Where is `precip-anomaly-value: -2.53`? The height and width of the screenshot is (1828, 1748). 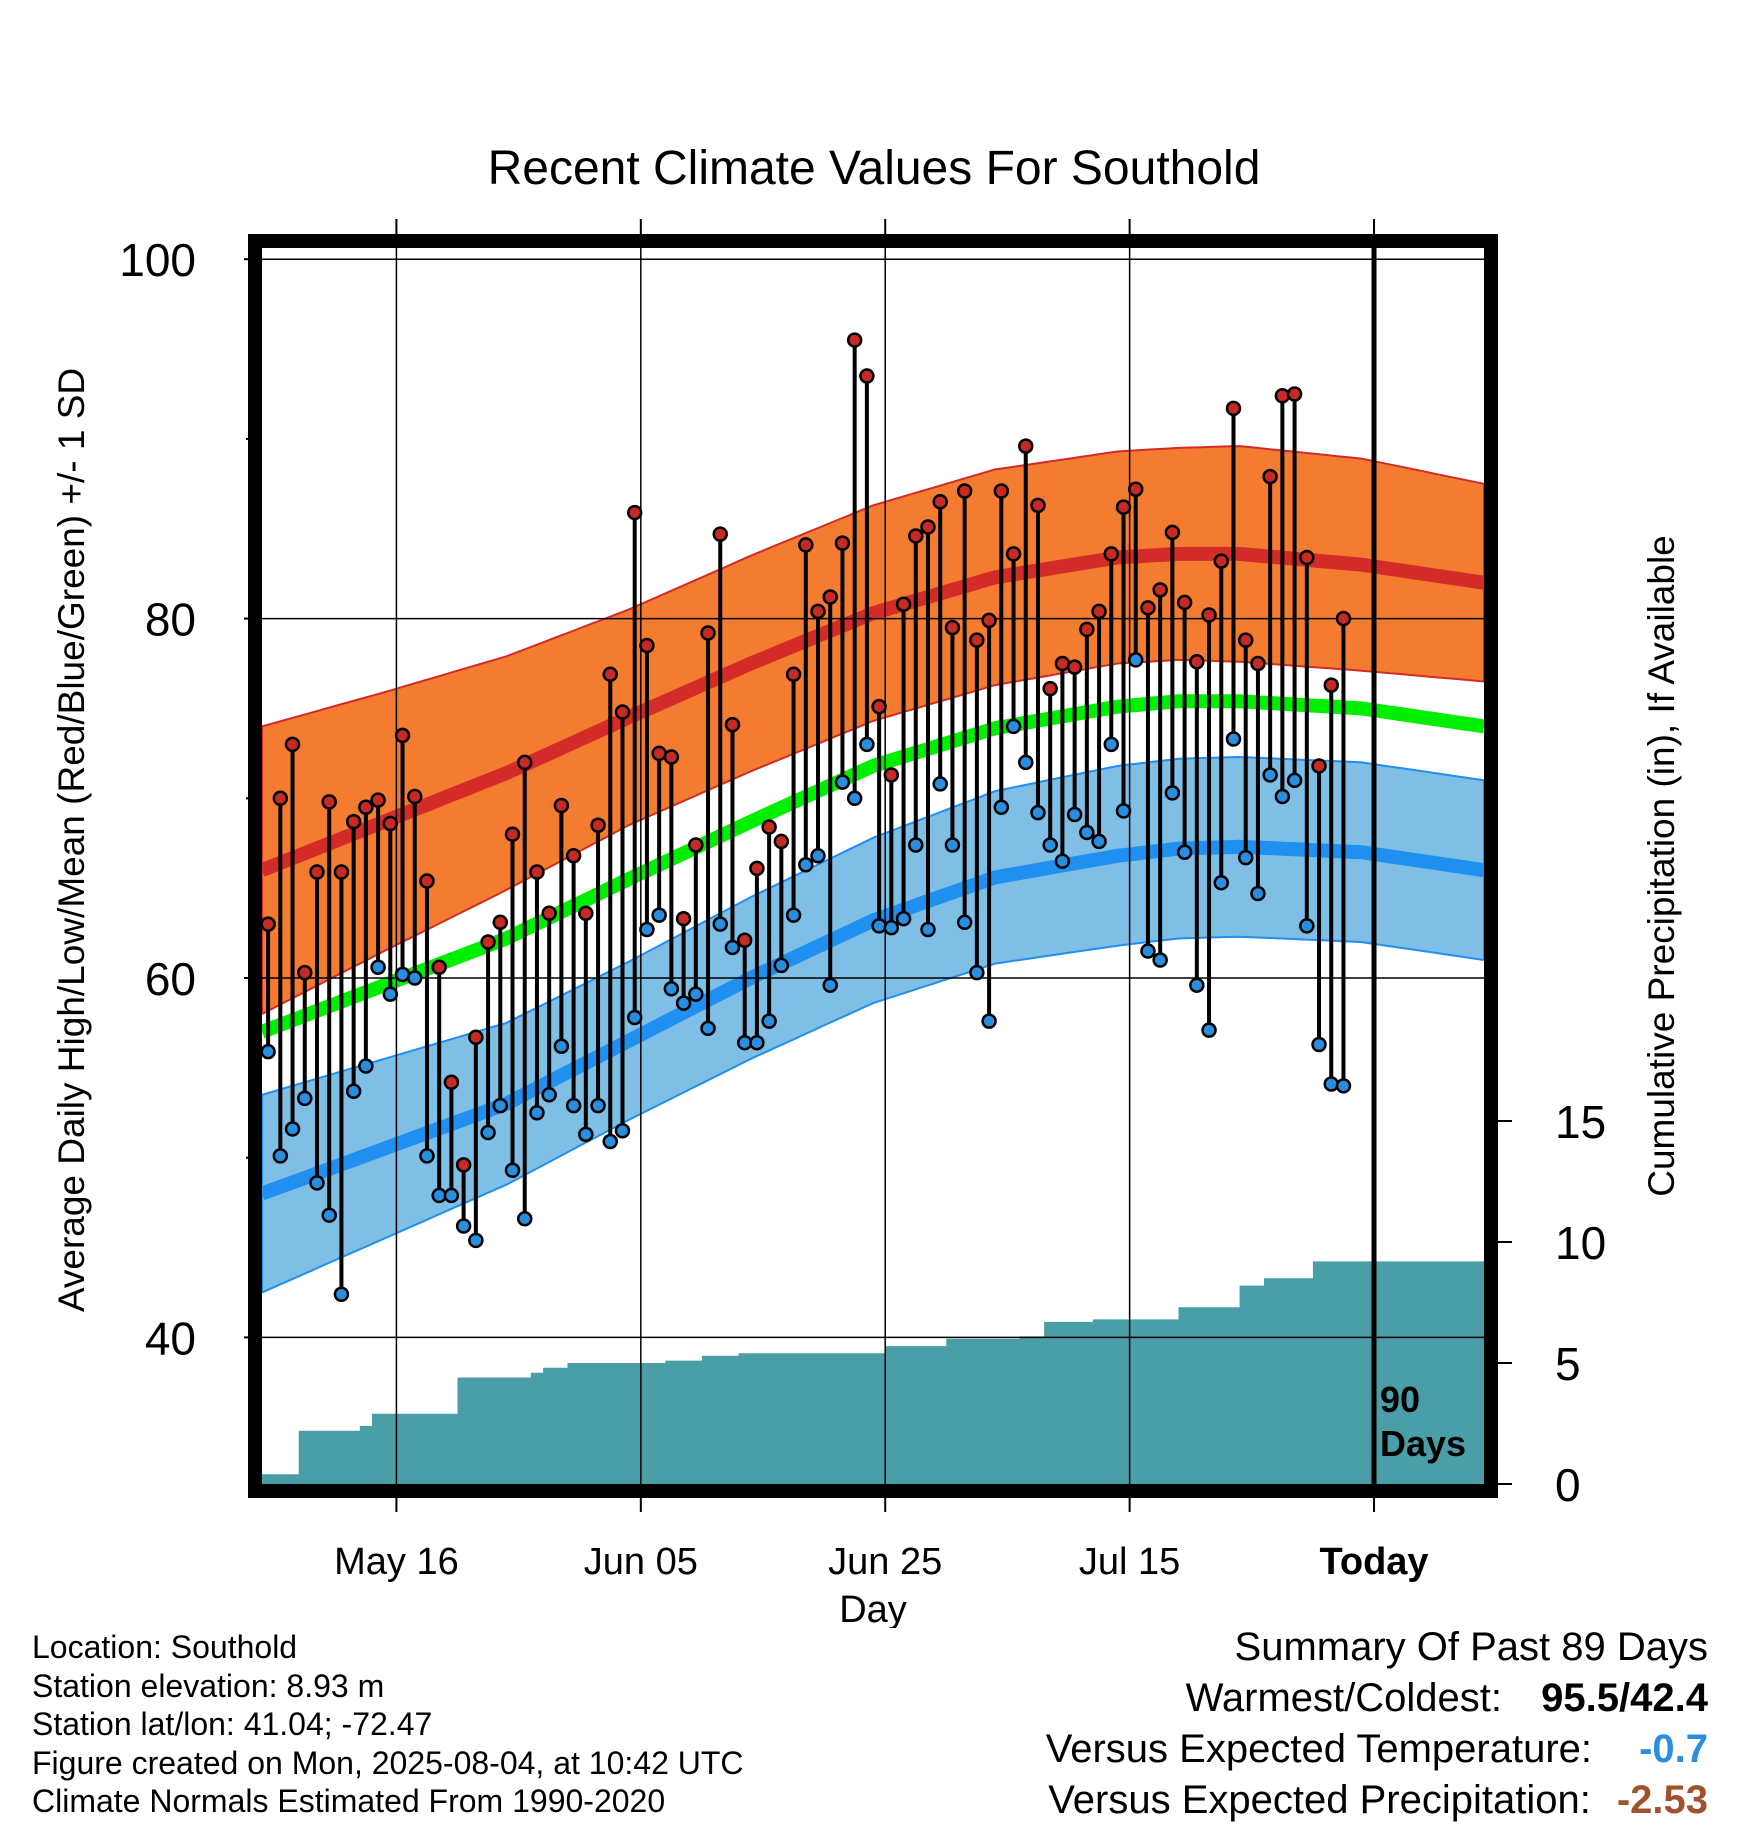 precip-anomaly-value: -2.53 is located at coordinates (1662, 1800).